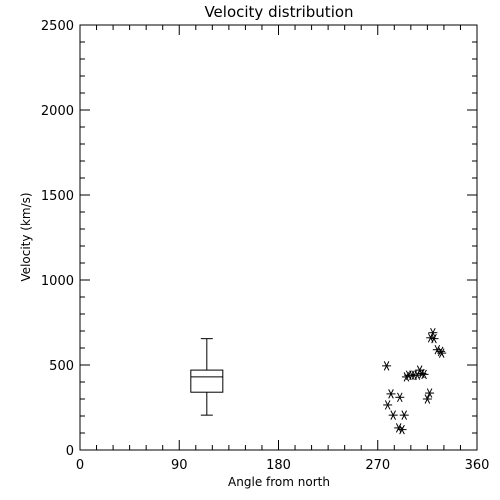  I want to click on x-tick-label: 90, so click(179, 465).